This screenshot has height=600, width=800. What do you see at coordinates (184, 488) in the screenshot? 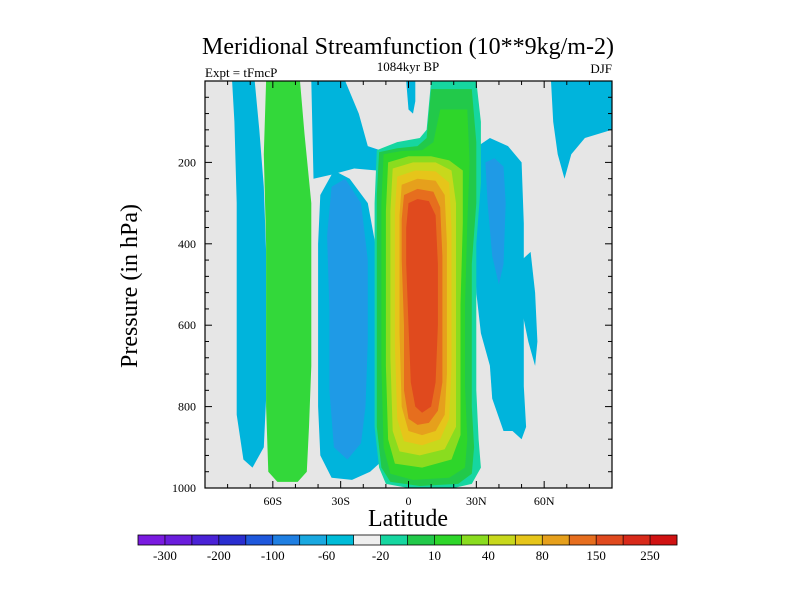
I see `y-tick-label: 1000` at bounding box center [184, 488].